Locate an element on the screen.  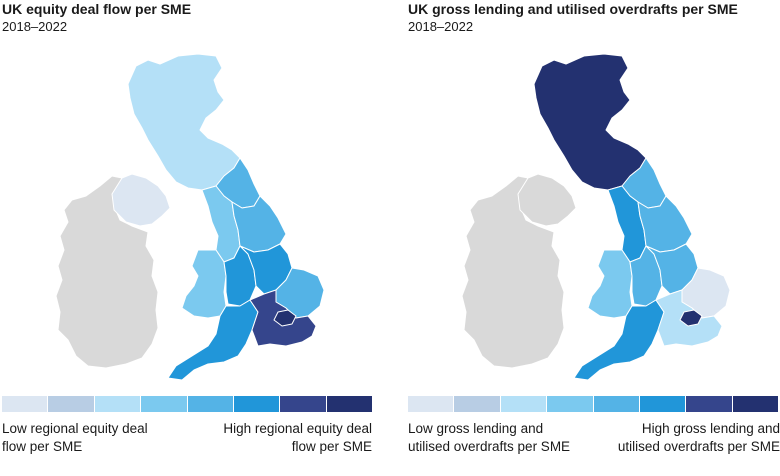
legend-low-label: Low regional equity deal flow per SME is located at coordinates (75, 437).